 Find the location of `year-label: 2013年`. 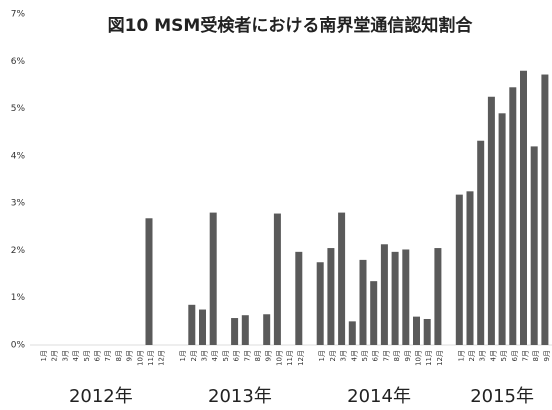

year-label: 2013年 is located at coordinates (240, 396).